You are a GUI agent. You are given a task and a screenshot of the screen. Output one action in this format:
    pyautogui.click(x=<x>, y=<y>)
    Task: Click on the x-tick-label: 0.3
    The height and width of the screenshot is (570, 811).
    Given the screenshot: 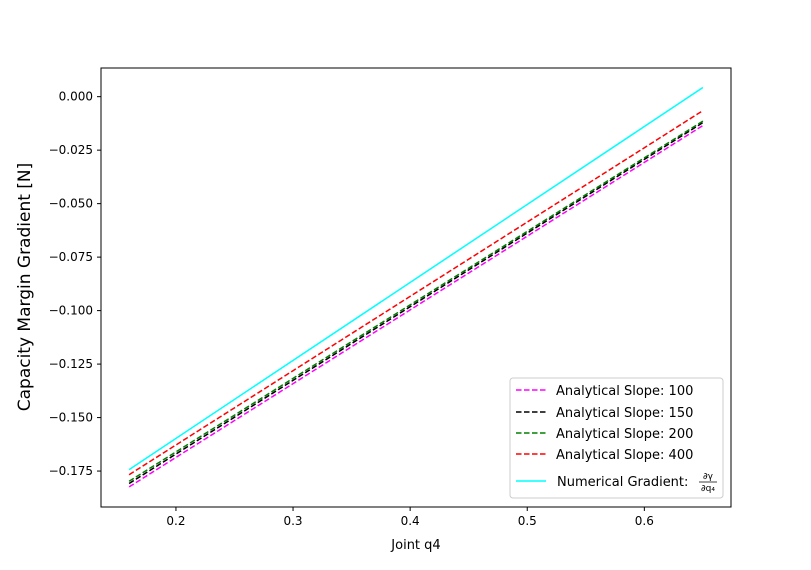 What is the action you would take?
    pyautogui.click(x=292, y=521)
    